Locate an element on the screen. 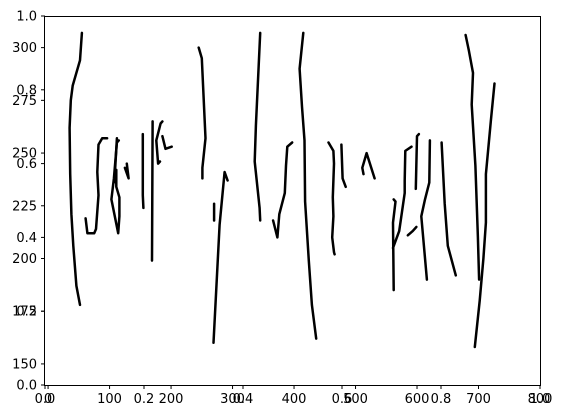  normalized-xtick-label: 0.6 is located at coordinates (342, 399).